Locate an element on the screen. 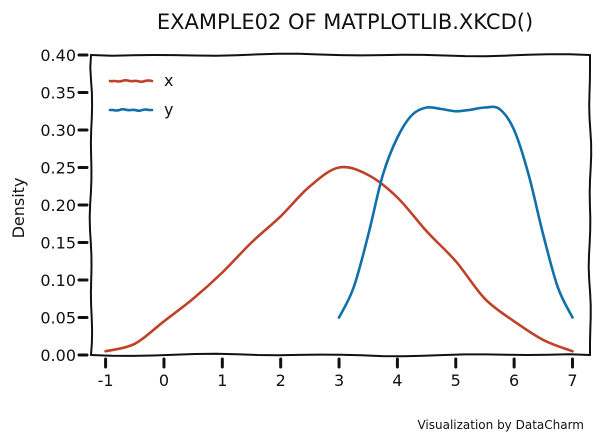  legend: xy is located at coordinates (140, 95).